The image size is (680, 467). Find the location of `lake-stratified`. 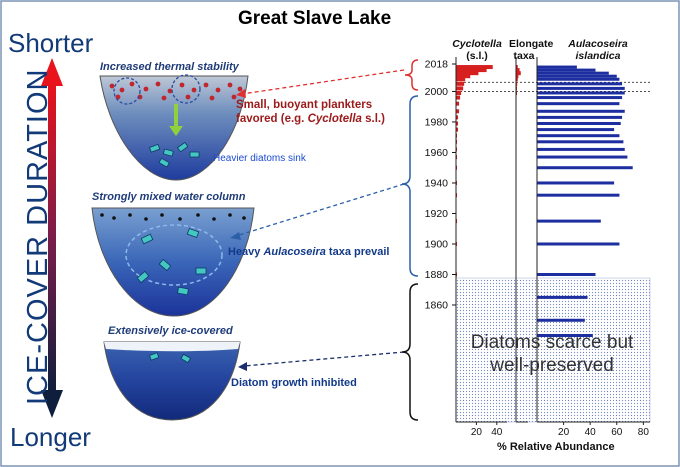

lake-stratified is located at coordinates (174, 127).